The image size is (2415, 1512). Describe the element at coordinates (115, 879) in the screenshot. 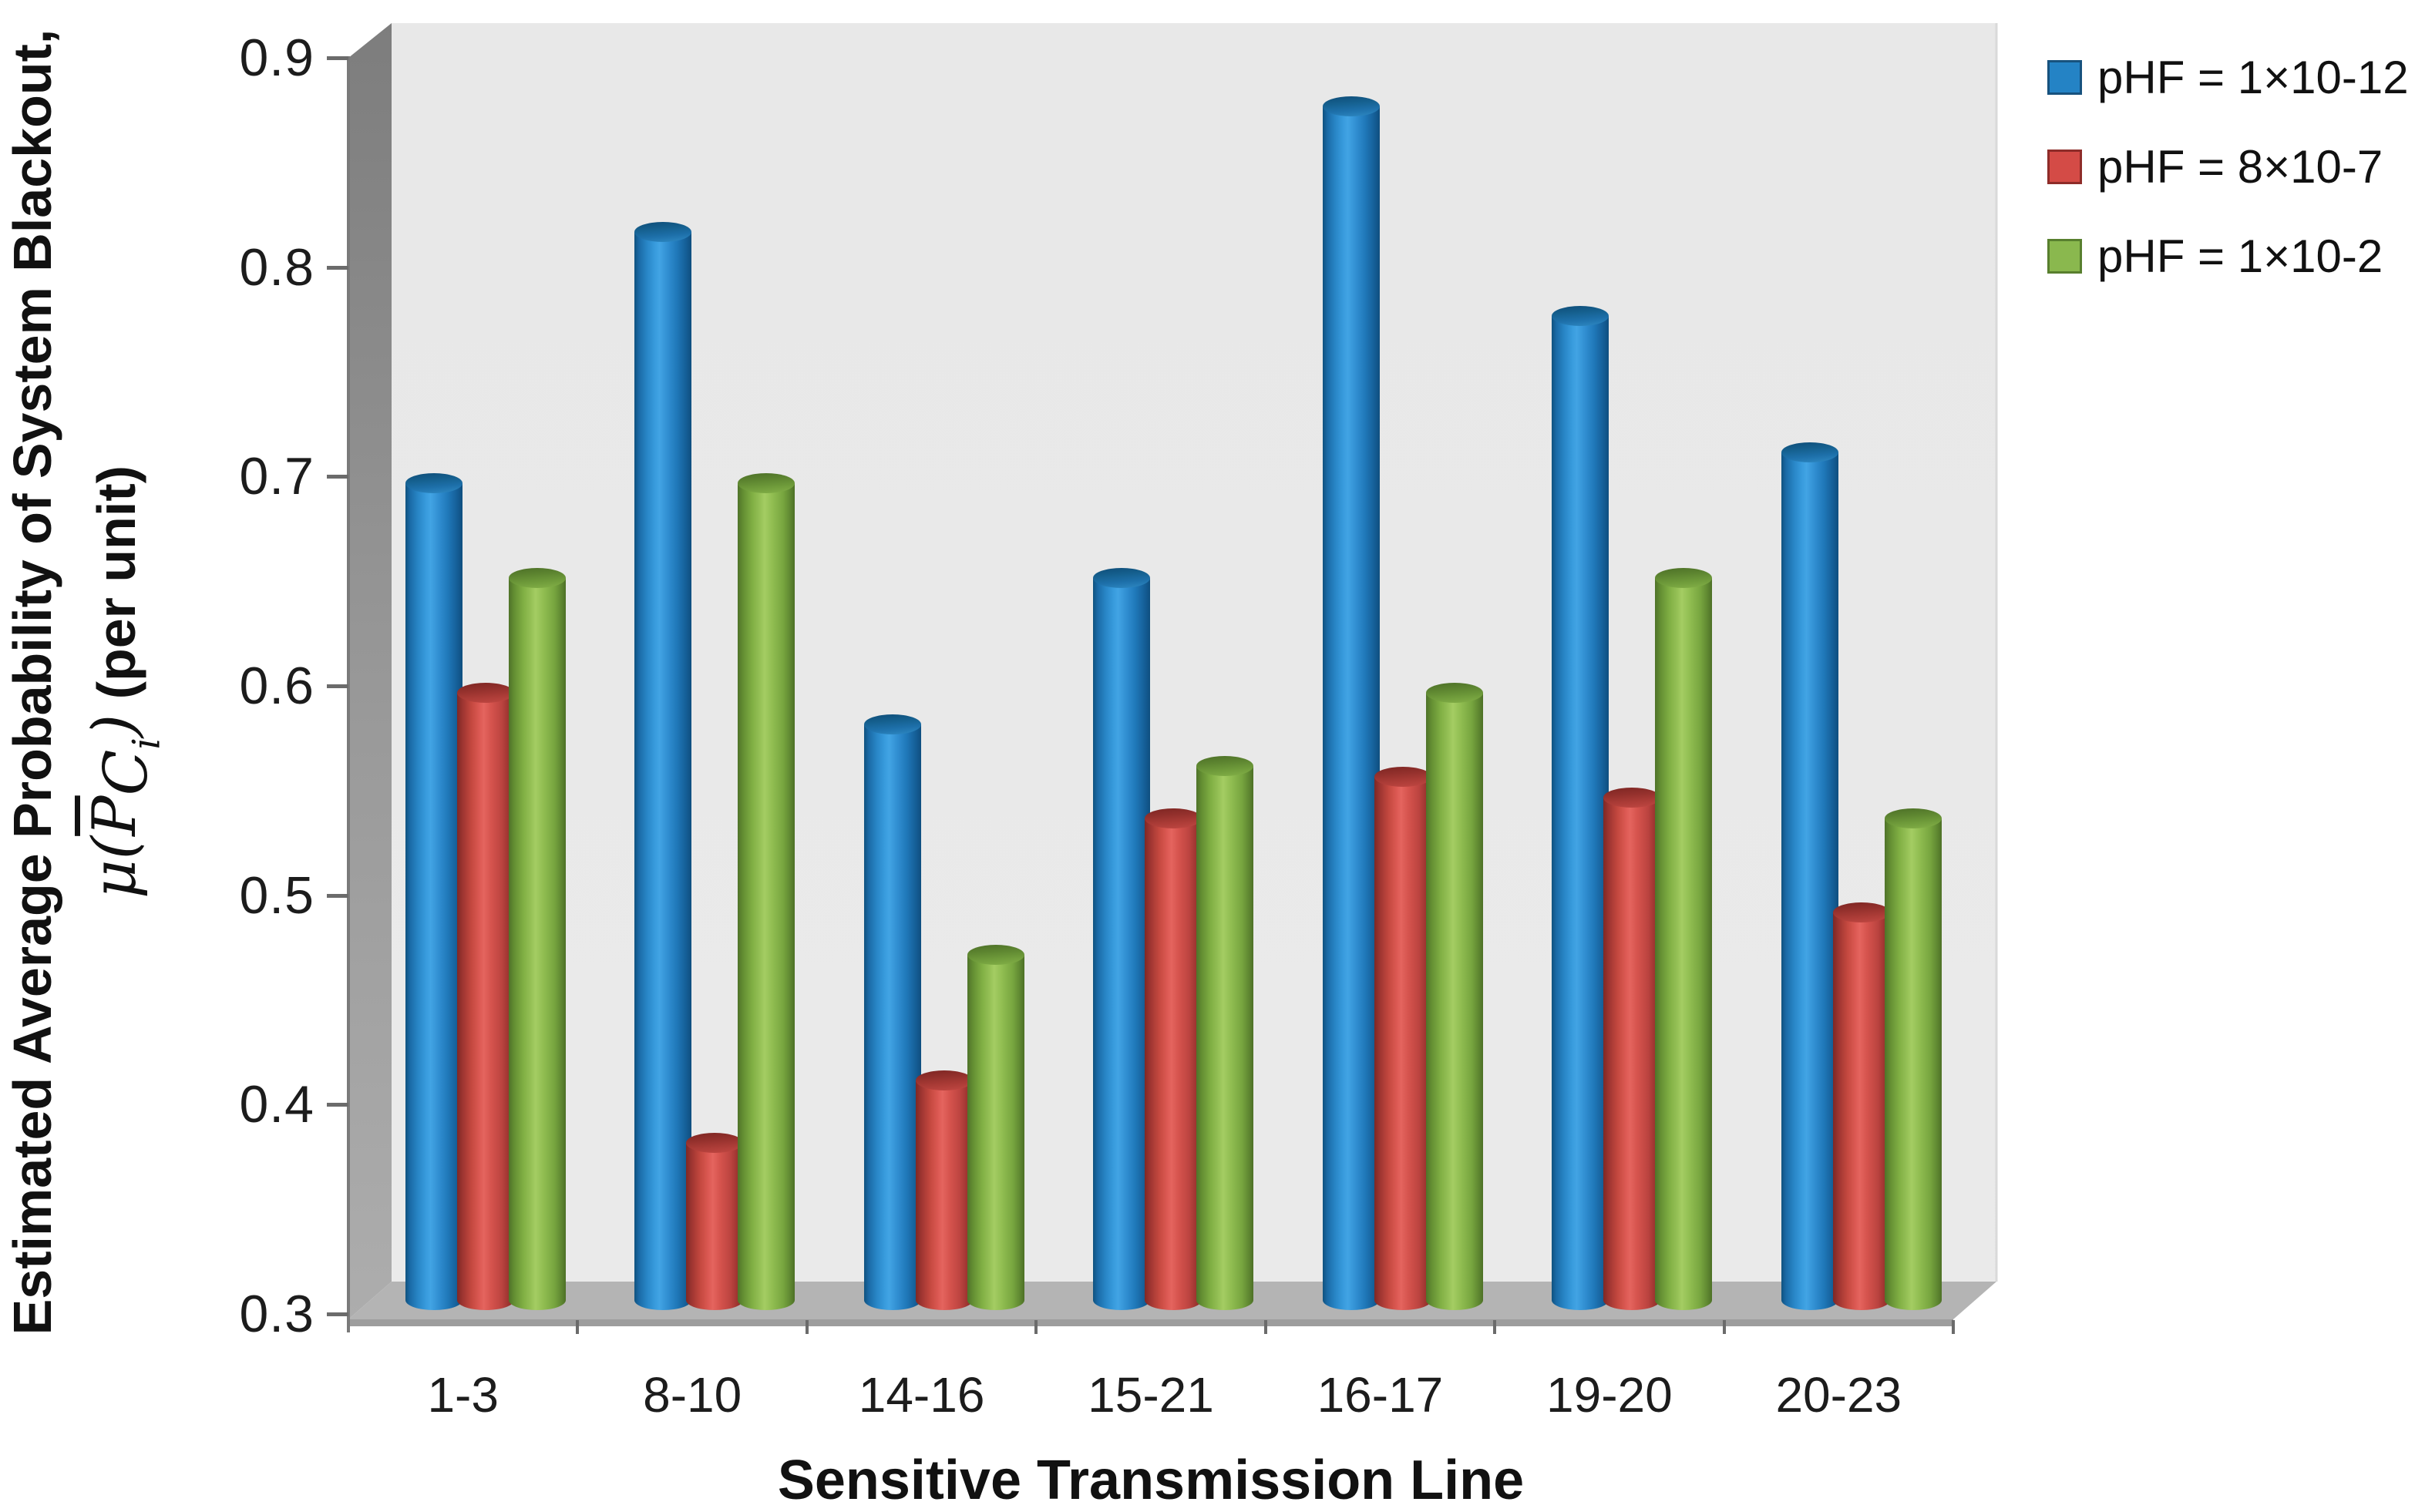

I see `math-mu: μ` at that location.